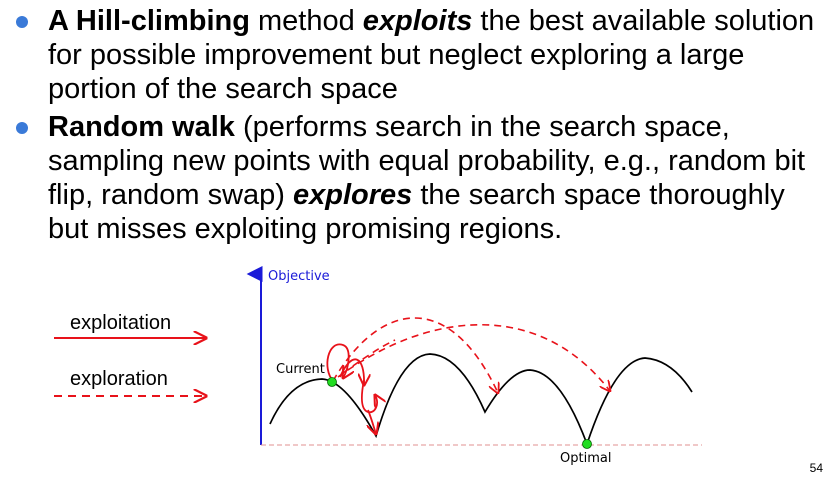  Describe the element at coordinates (587, 444) in the screenshot. I see `optimal-point` at that location.